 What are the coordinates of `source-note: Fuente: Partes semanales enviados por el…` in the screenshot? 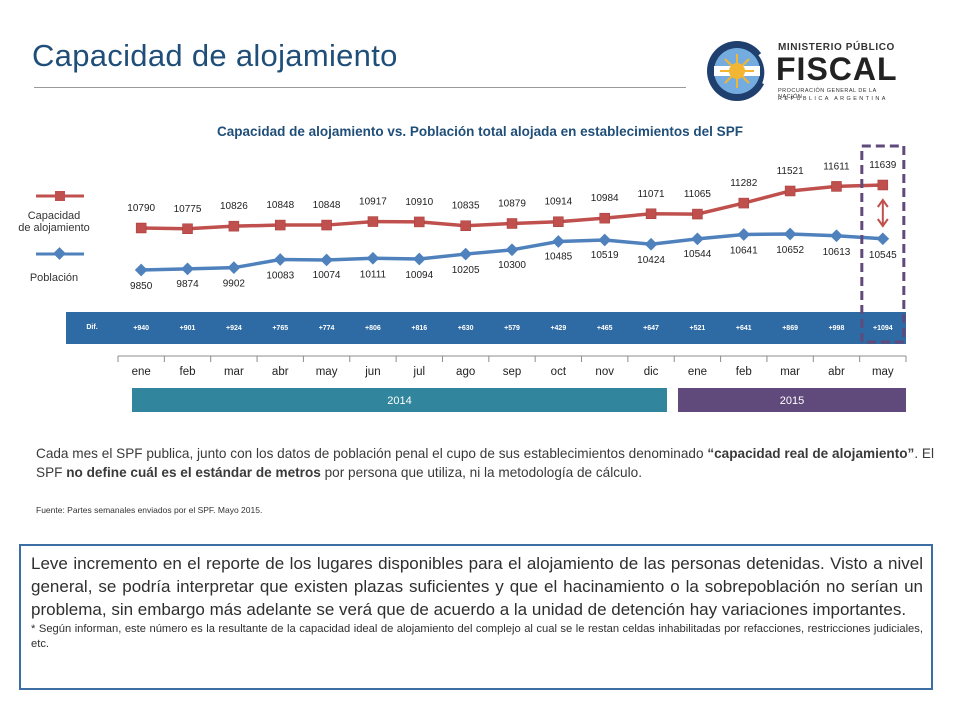 It's located at (149, 510).